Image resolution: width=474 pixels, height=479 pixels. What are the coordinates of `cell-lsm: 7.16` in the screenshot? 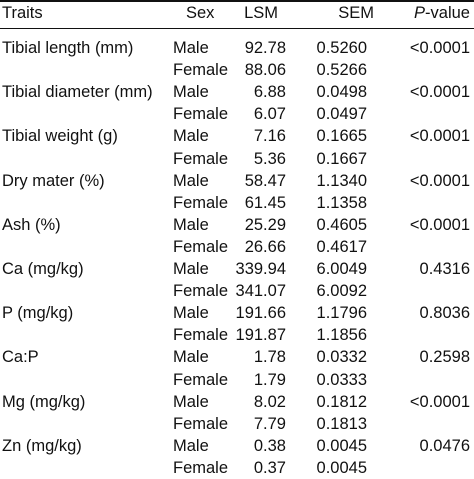 It's located at (269, 136).